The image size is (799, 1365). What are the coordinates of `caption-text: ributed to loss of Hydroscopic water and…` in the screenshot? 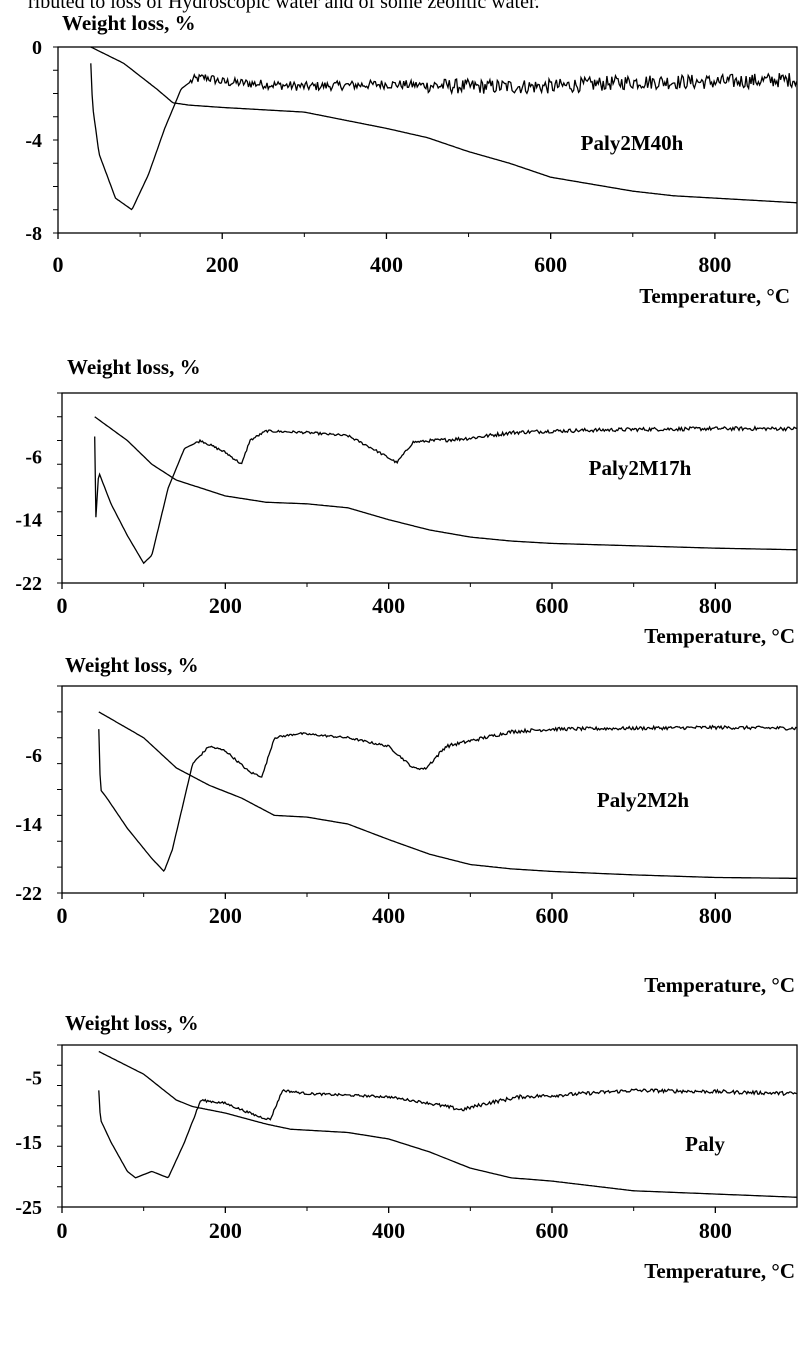 It's located at (284, 6).